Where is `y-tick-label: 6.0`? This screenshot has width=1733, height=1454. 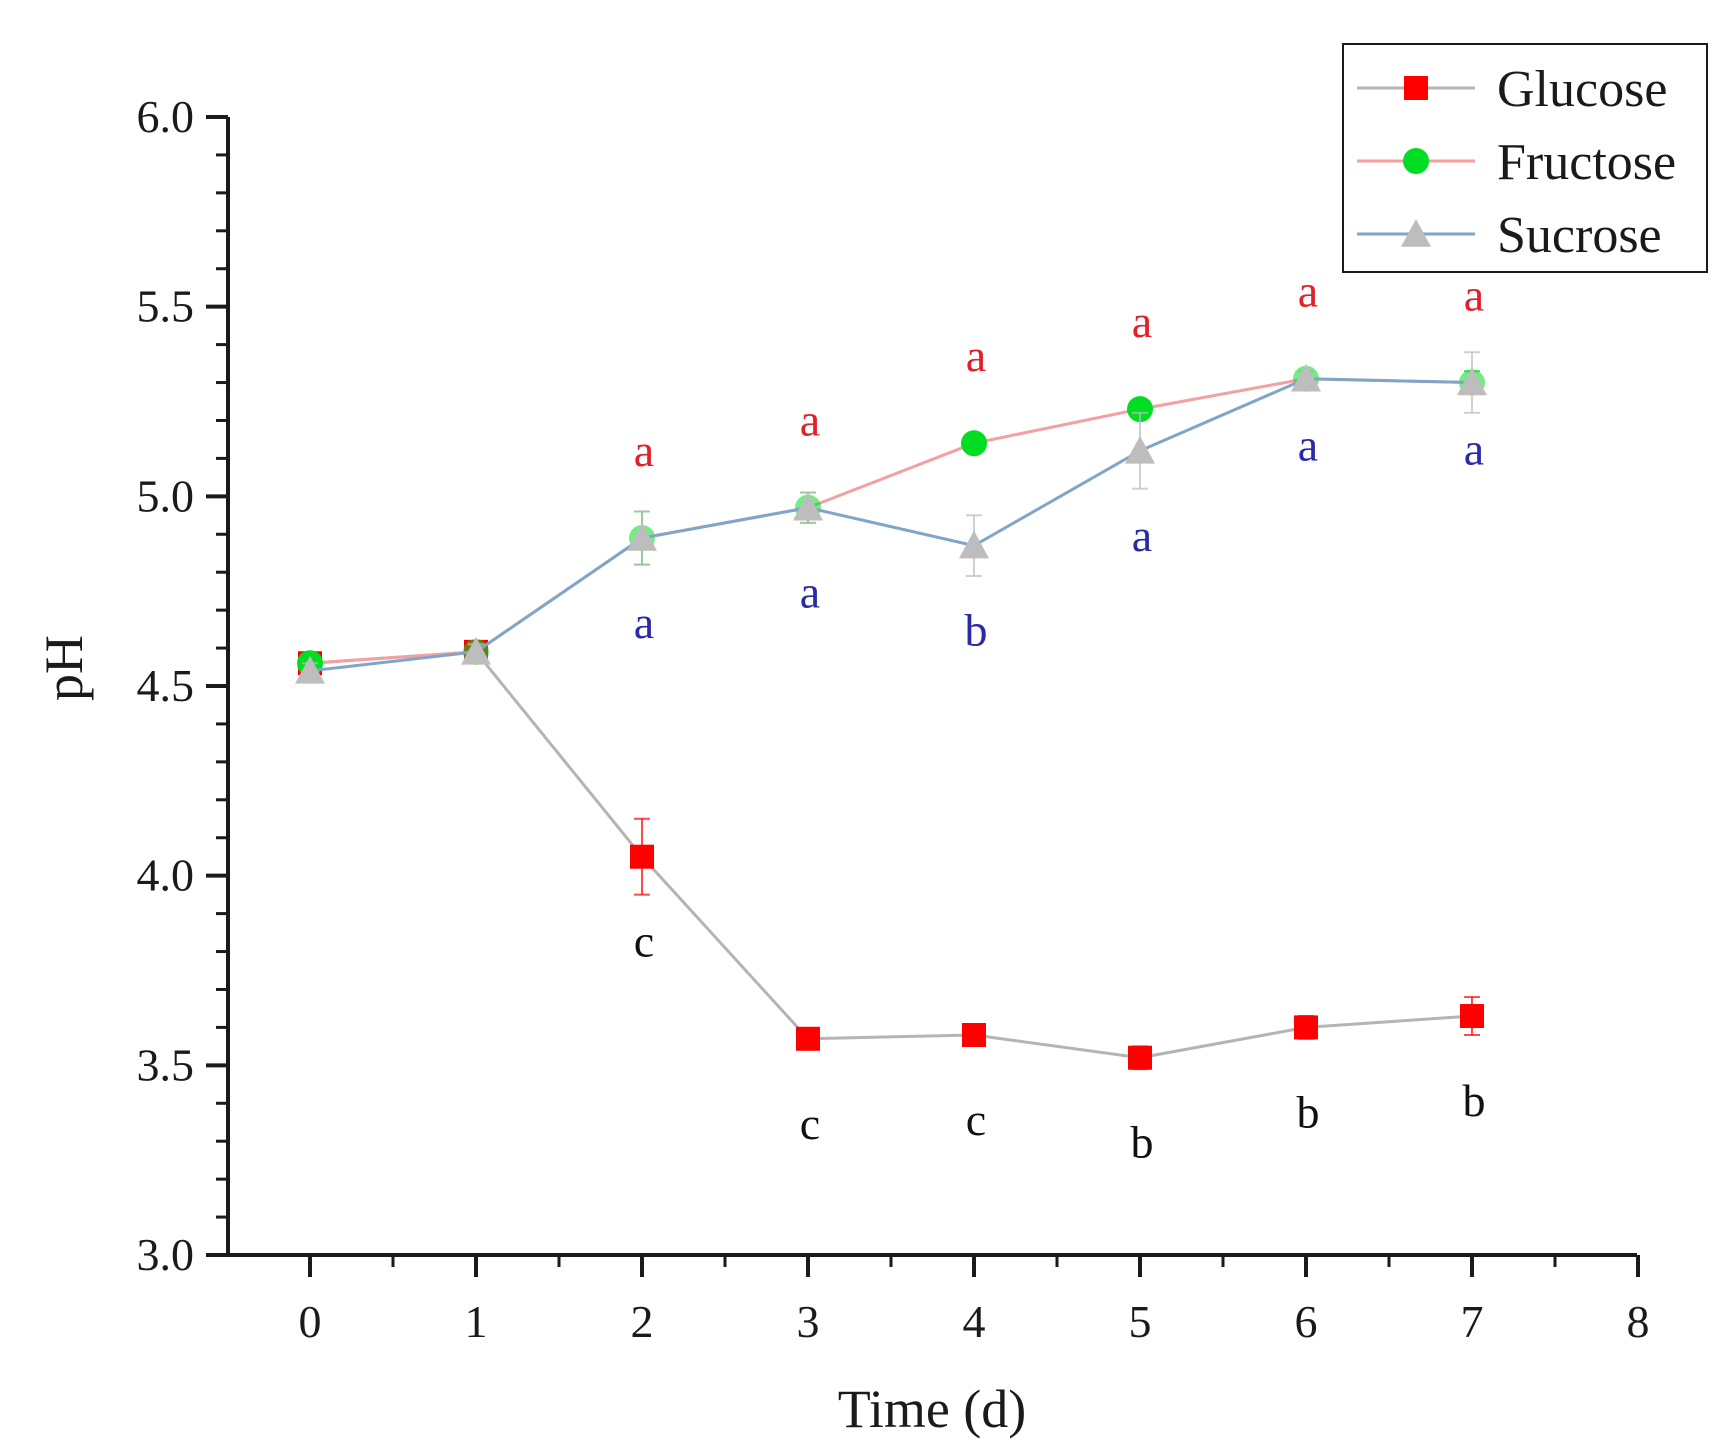
y-tick-label: 6.0 is located at coordinates (166, 116).